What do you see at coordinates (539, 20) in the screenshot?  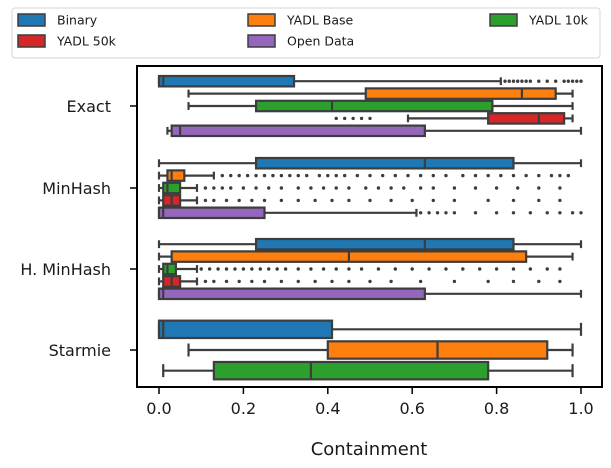 I see `legend-item-yadl-10k: YADL 10k` at bounding box center [539, 20].